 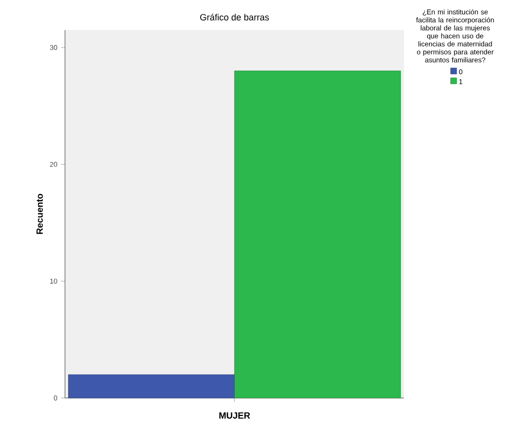 What do you see at coordinates (234, 17) in the screenshot?
I see `chart-title: Gráfico de barras` at bounding box center [234, 17].